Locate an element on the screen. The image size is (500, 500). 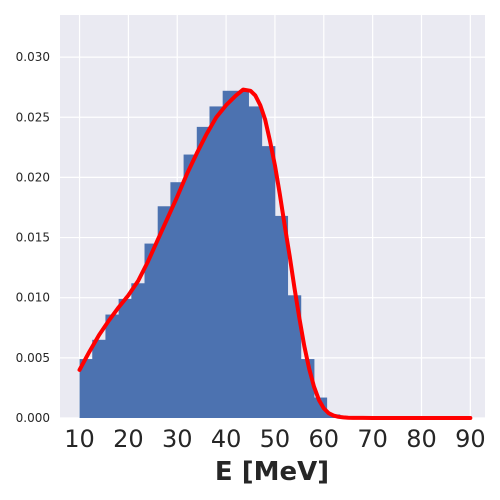
y-tick-label: 0.005 is located at coordinates (33, 358).